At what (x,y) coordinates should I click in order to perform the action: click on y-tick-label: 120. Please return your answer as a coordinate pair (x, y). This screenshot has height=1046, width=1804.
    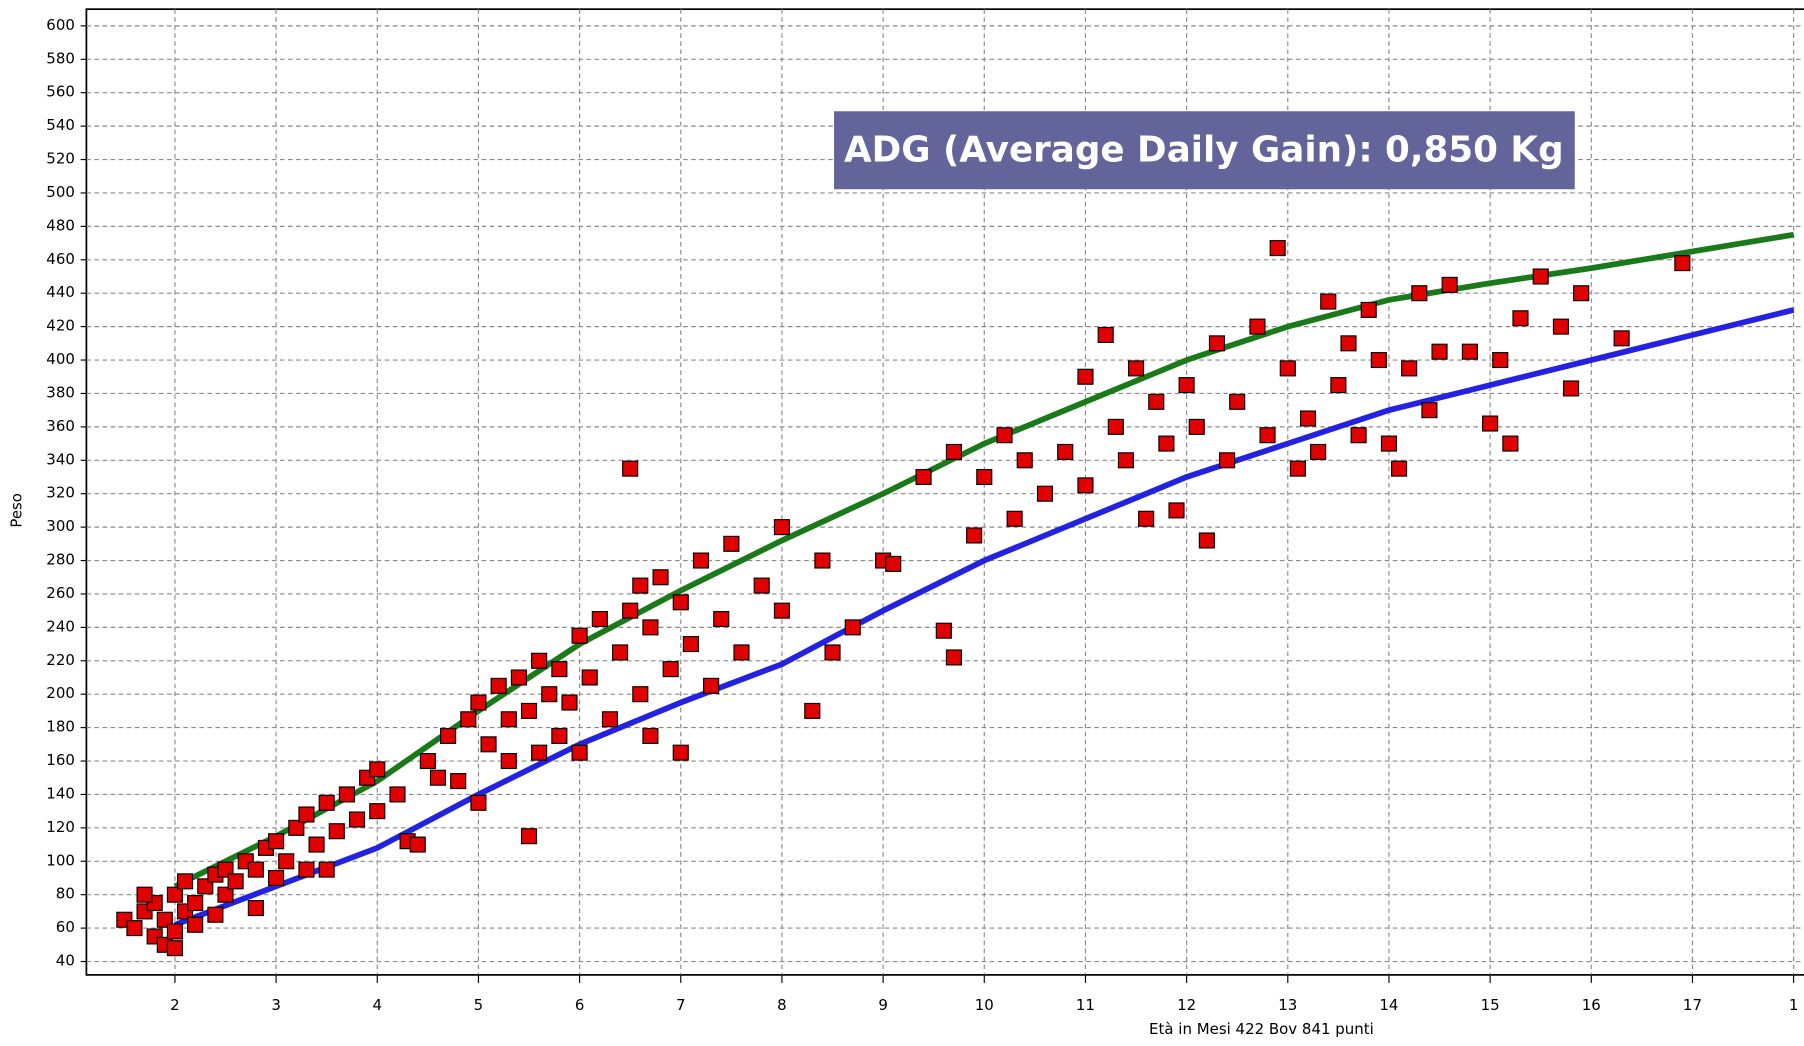
    Looking at the image, I should click on (60, 827).